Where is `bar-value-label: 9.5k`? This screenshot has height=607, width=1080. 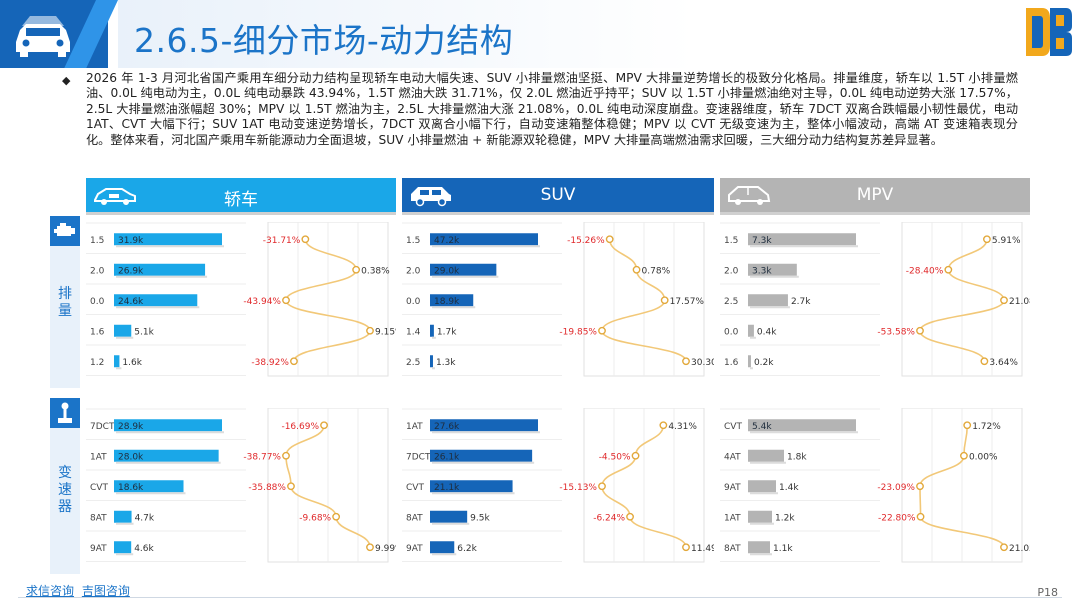 bar-value-label: 9.5k is located at coordinates (480, 518).